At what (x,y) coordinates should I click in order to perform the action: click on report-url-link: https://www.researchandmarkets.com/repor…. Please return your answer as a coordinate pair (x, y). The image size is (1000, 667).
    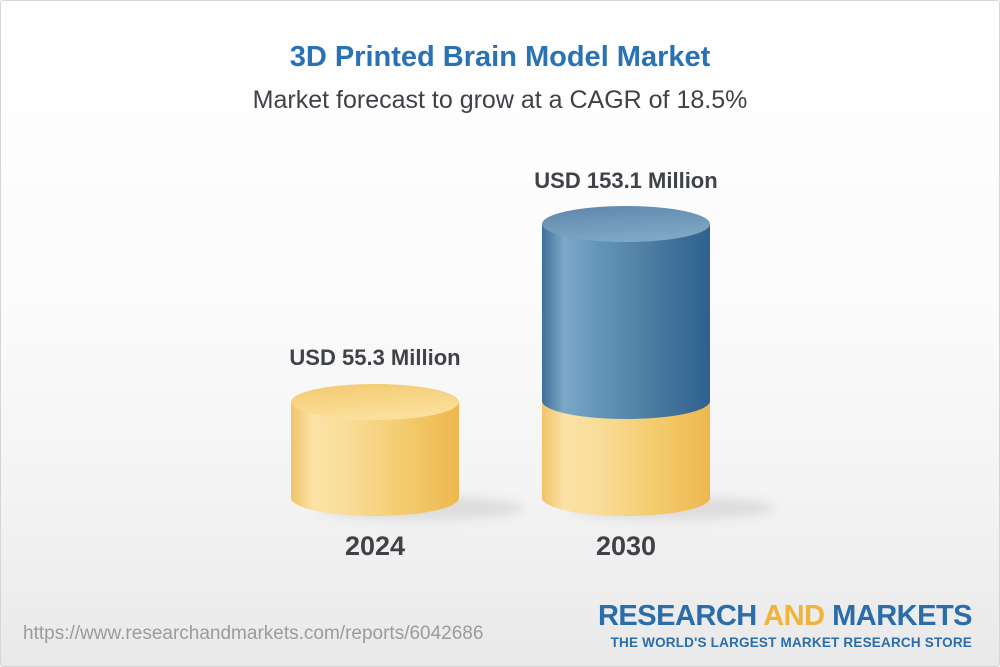
    Looking at the image, I should click on (253, 633).